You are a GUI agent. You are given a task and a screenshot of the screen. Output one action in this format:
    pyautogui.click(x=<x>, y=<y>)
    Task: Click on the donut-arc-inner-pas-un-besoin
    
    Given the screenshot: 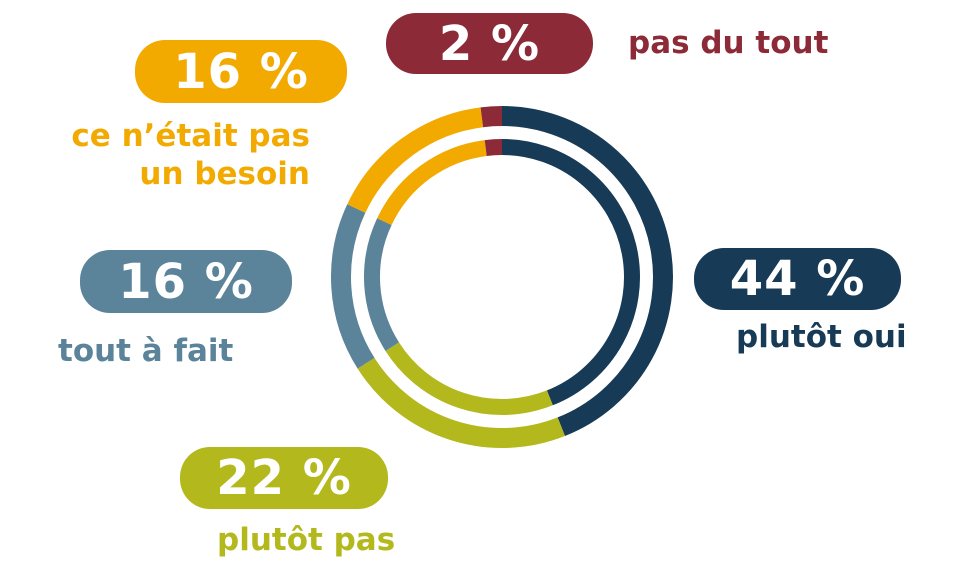 What is the action you would take?
    pyautogui.click(x=432, y=183)
    